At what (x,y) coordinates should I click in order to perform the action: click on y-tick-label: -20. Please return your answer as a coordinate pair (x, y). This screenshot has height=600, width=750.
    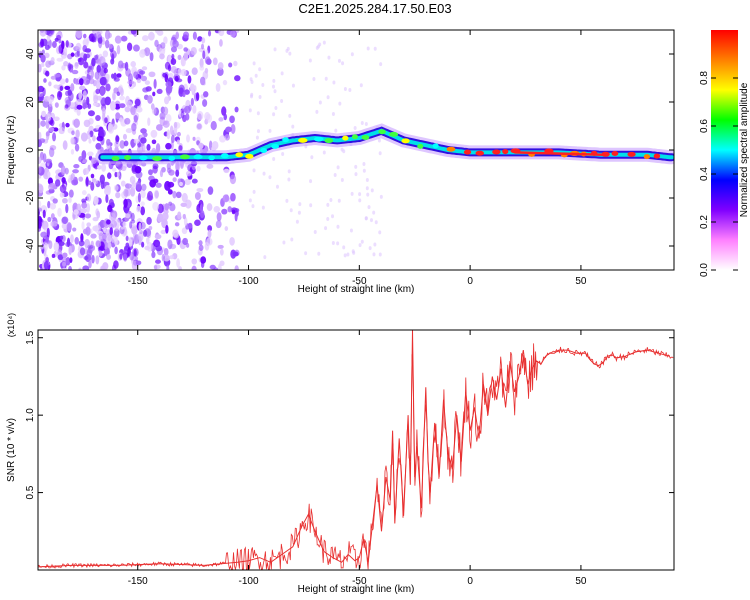
    Looking at the image, I should click on (30, 197).